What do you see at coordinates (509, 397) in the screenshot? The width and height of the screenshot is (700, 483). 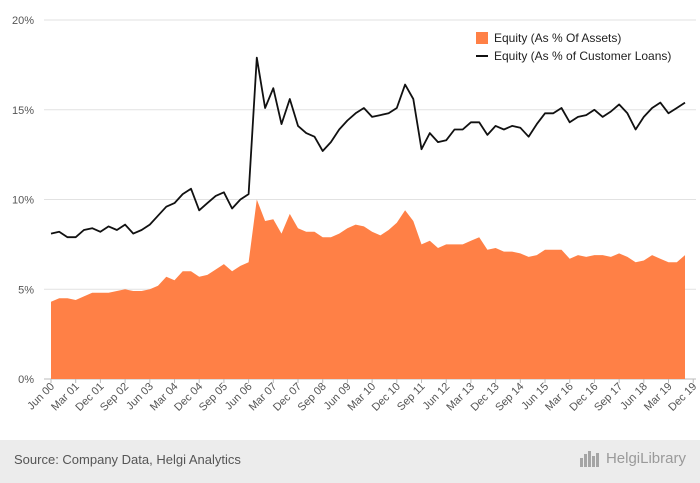 I see `x-tick-label: Sep 14` at bounding box center [509, 397].